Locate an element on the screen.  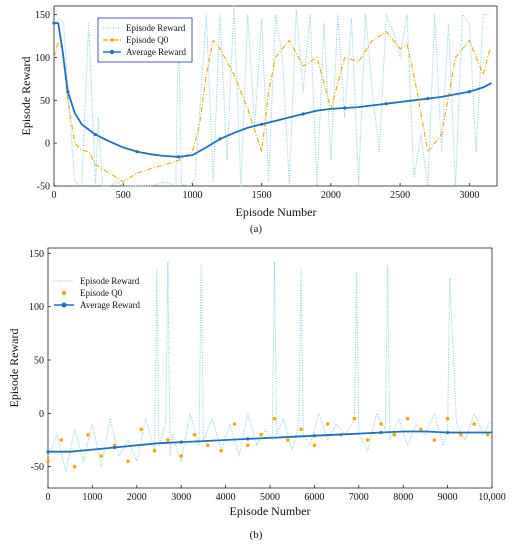
legend-a-average-reward-label: Average Reward is located at coordinates (156, 52).